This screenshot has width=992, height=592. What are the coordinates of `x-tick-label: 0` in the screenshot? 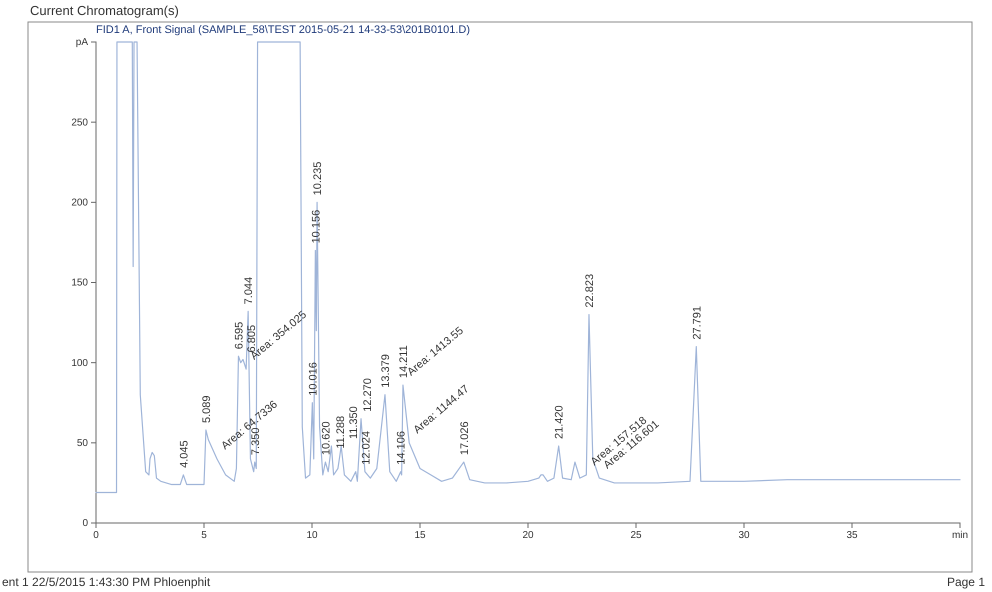 It's located at (96, 536).